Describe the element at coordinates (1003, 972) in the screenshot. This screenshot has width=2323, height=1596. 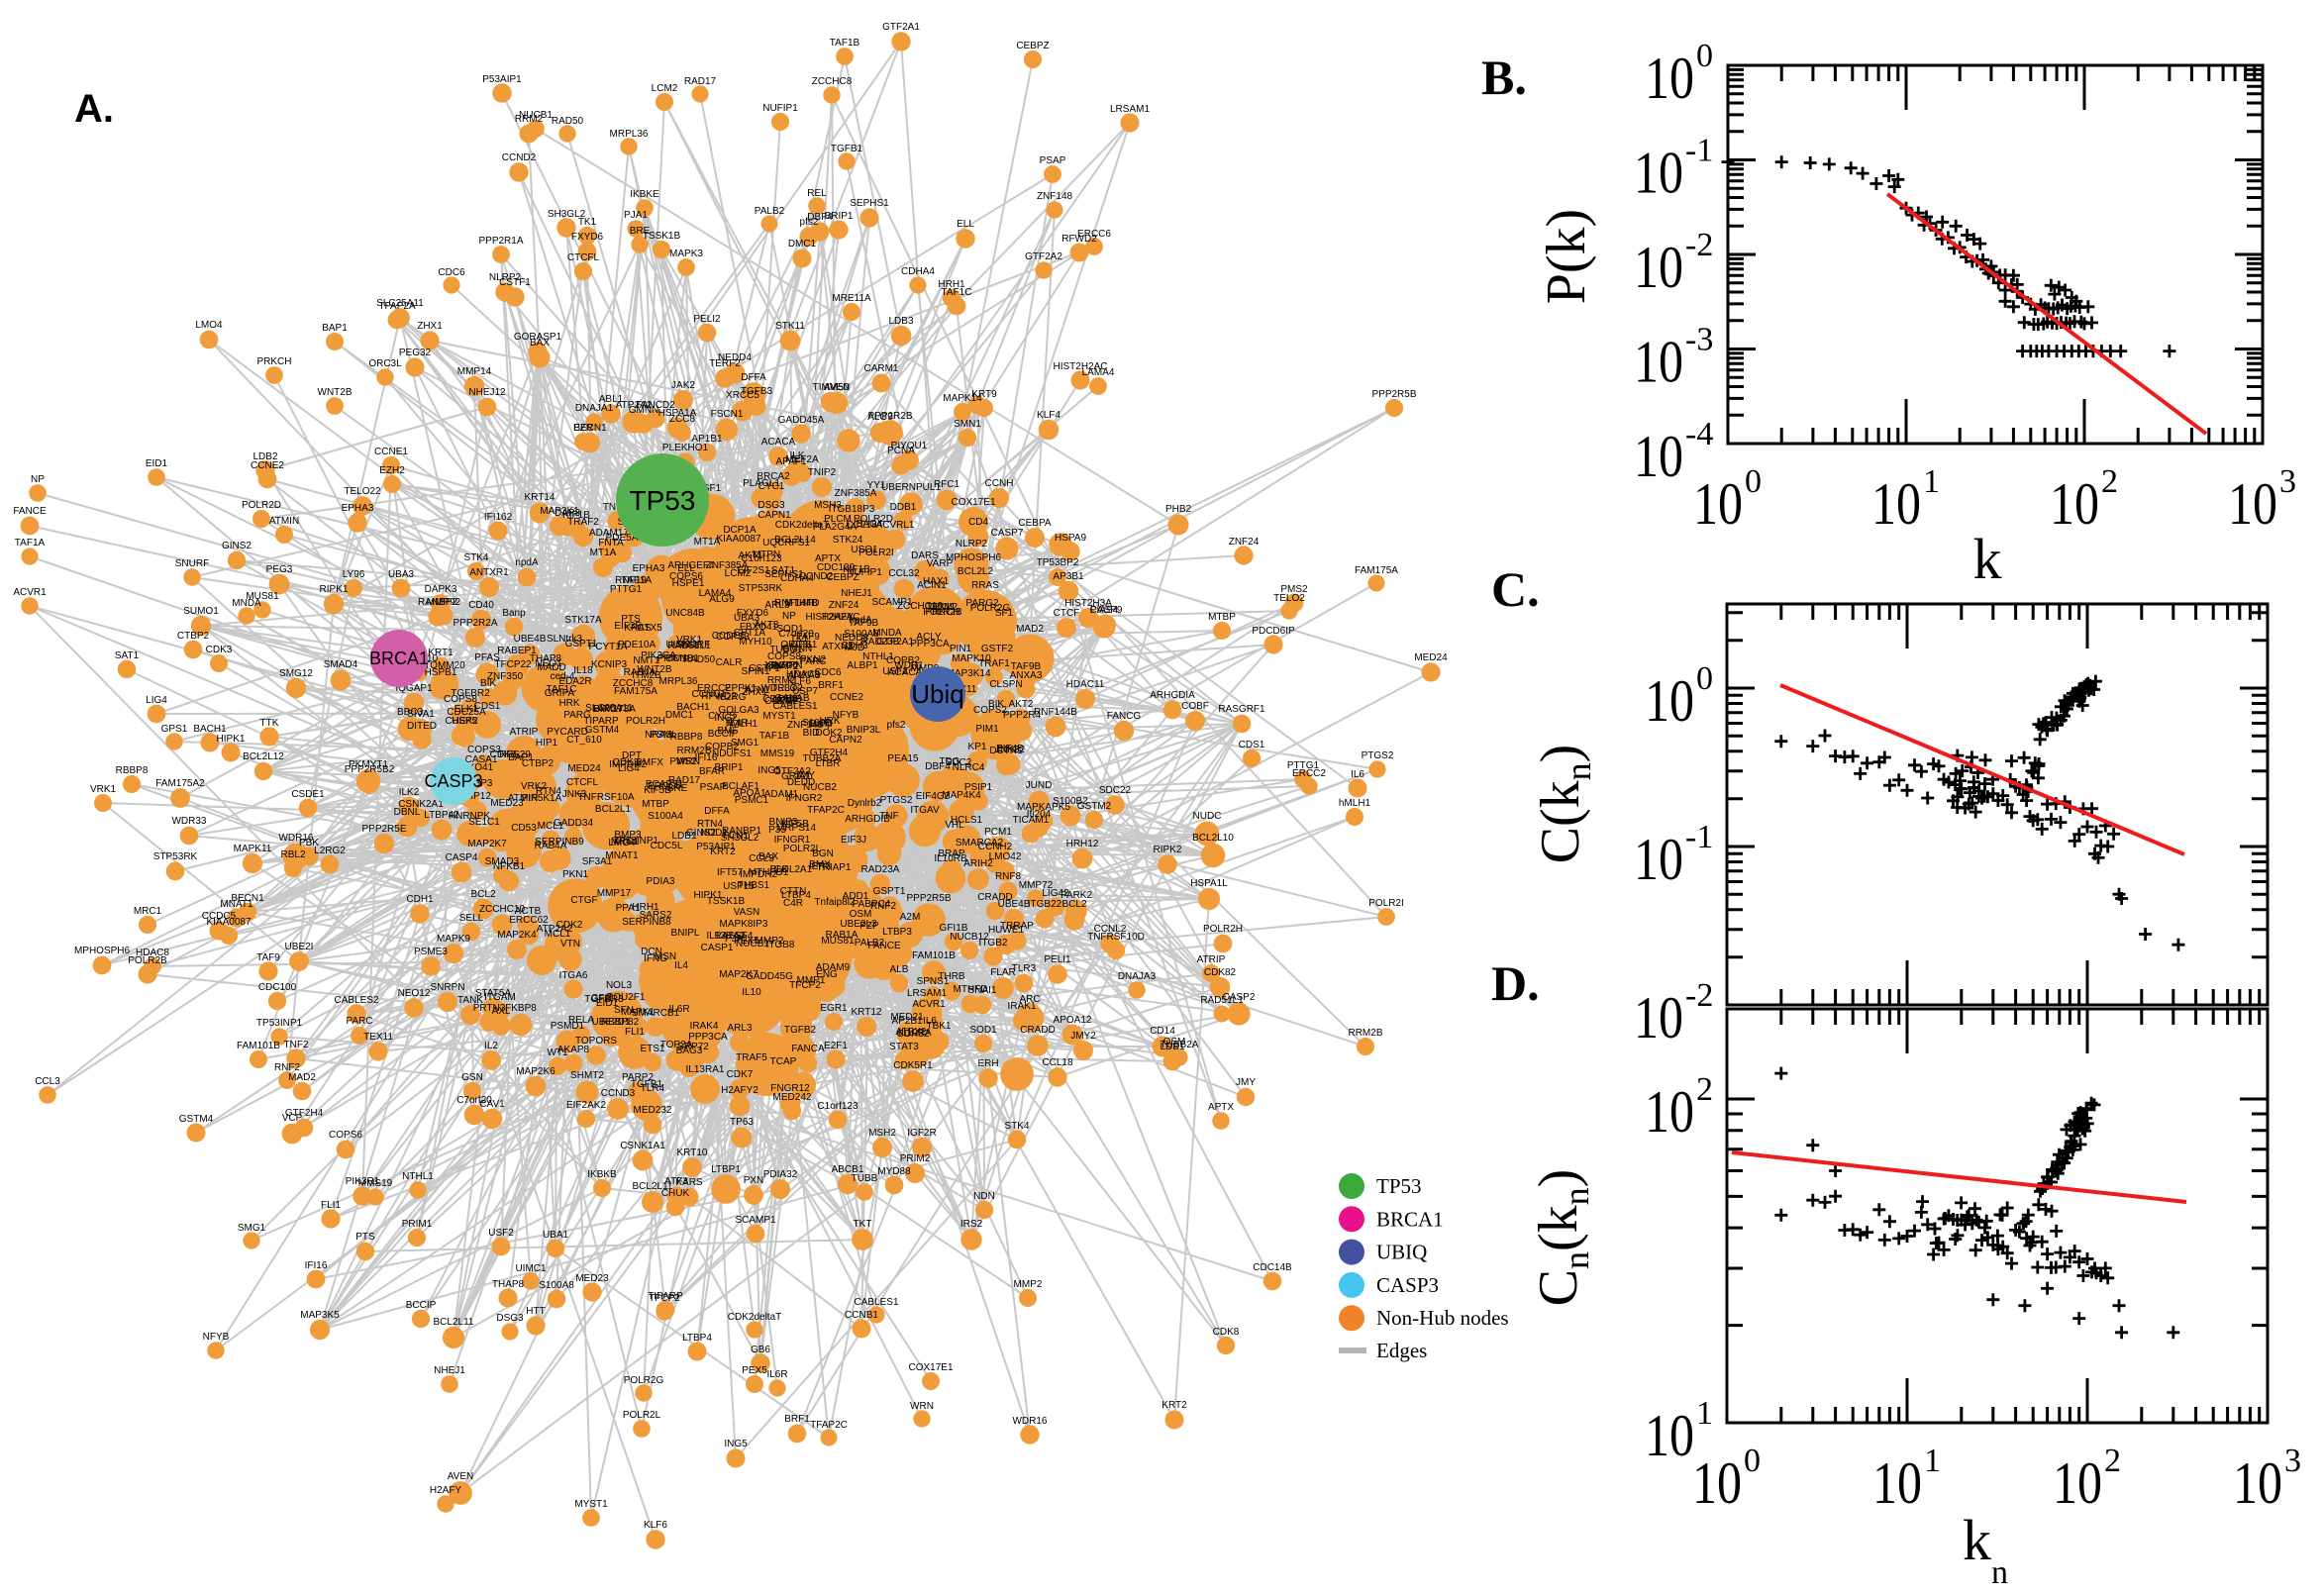
I see `svg-text: FLAR` at that location.